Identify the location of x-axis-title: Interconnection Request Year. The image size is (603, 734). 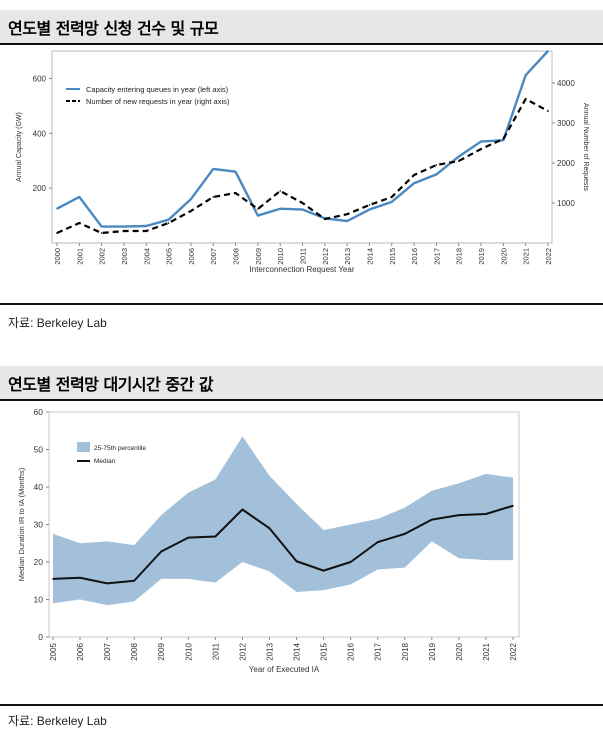
(302, 269).